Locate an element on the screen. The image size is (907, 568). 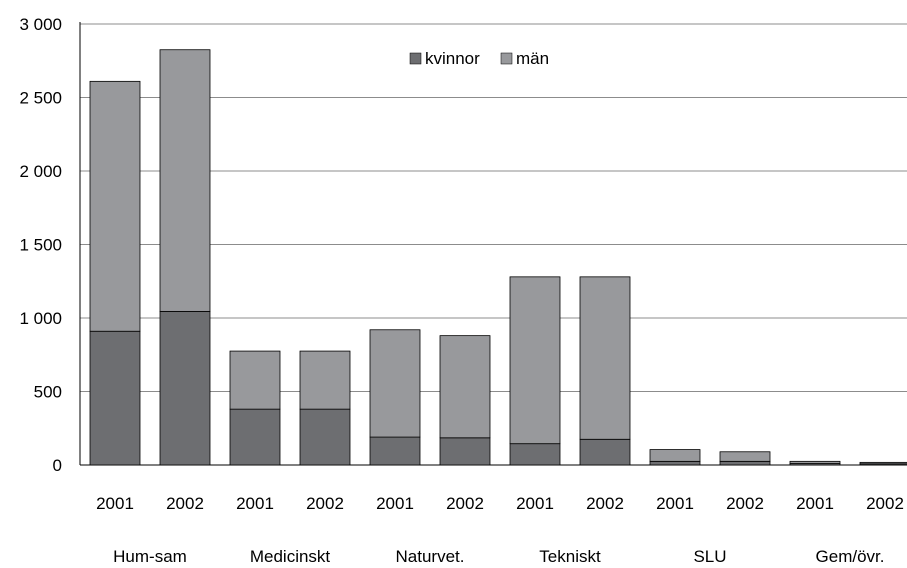
x-group-label: Hum-sam is located at coordinates (150, 556).